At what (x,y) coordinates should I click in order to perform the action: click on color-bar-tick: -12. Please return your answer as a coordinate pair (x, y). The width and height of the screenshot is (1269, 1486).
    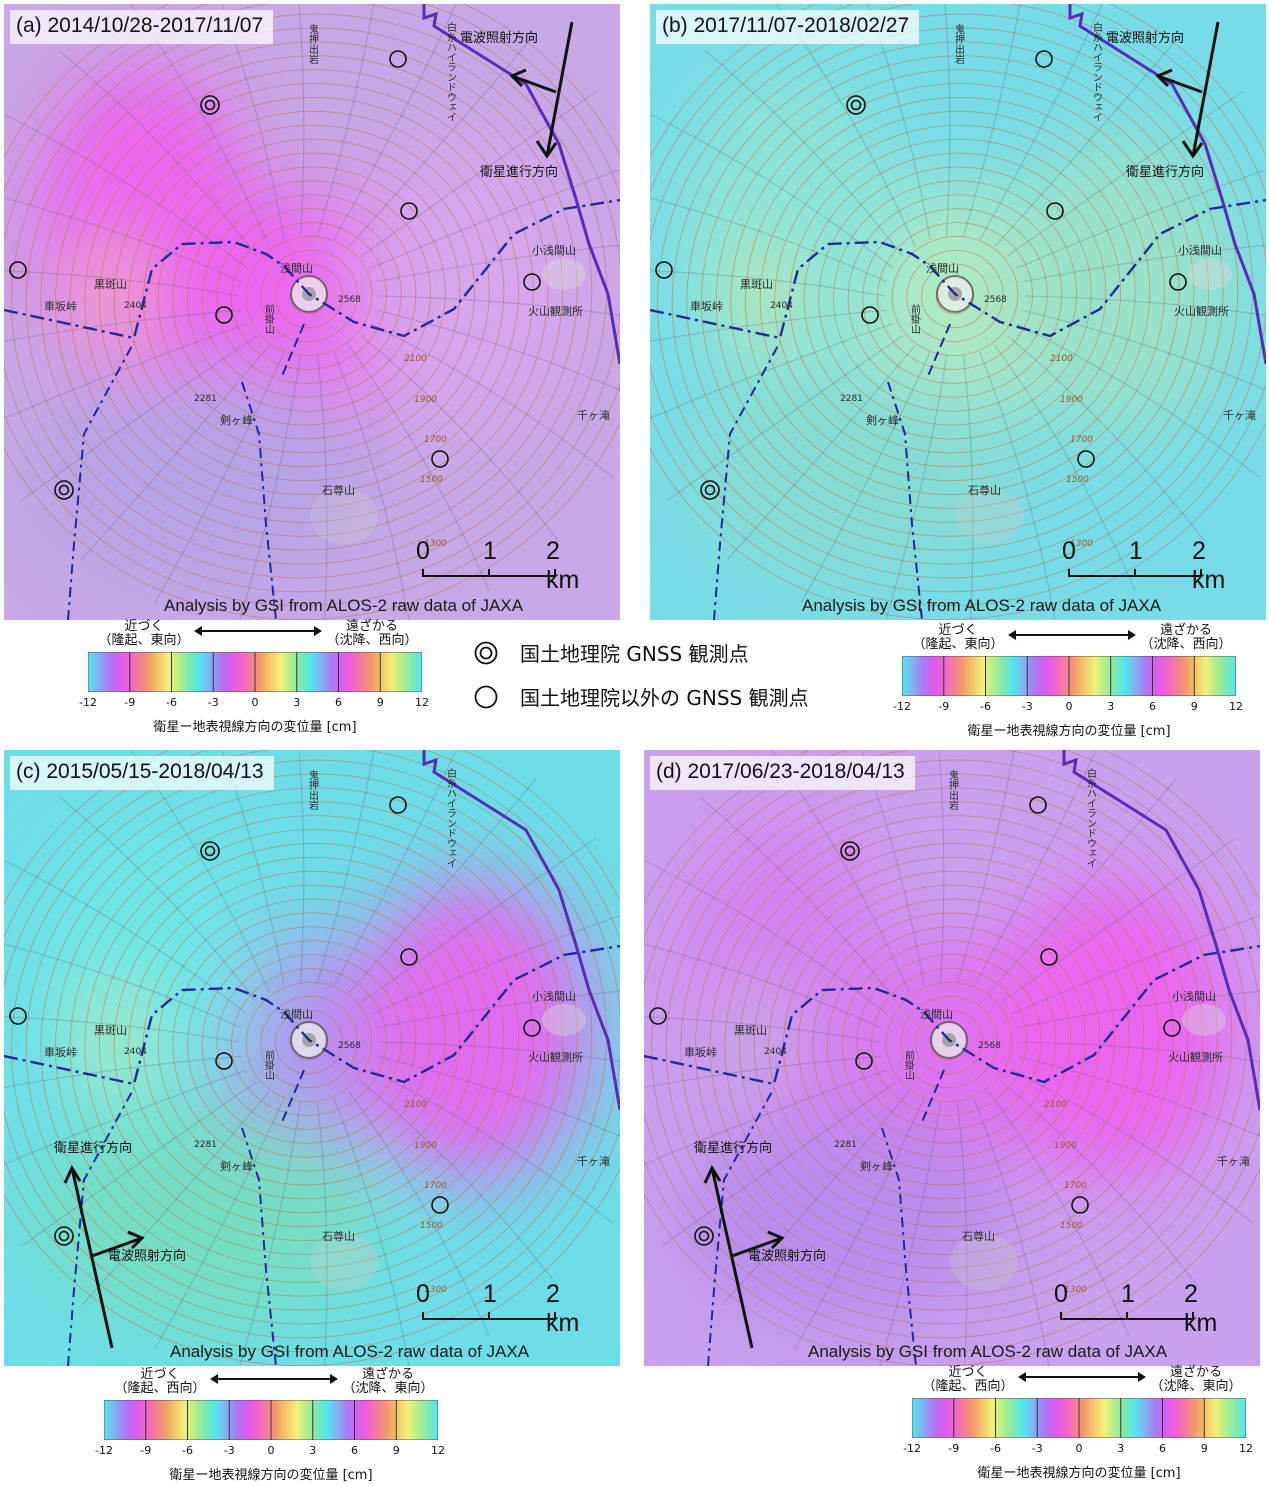
    Looking at the image, I should click on (104, 1450).